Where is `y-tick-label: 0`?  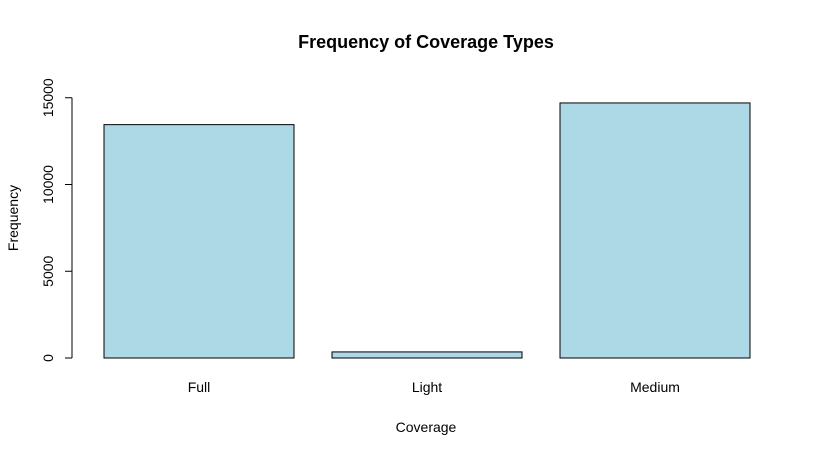 y-tick-label: 0 is located at coordinates (48, 358).